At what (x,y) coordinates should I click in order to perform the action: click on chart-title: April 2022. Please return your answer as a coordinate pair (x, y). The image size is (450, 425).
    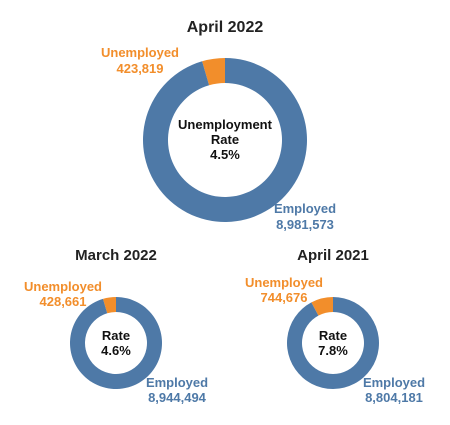
    Looking at the image, I should click on (225, 27).